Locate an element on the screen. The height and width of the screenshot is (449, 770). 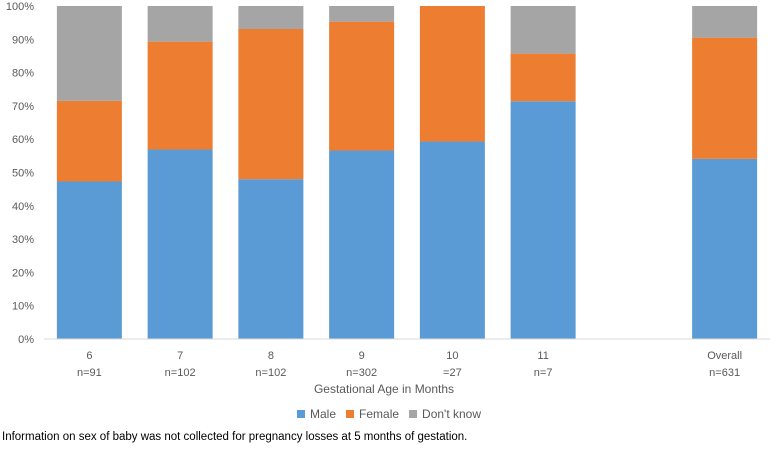
x-category-count: n=91 is located at coordinates (89, 373).